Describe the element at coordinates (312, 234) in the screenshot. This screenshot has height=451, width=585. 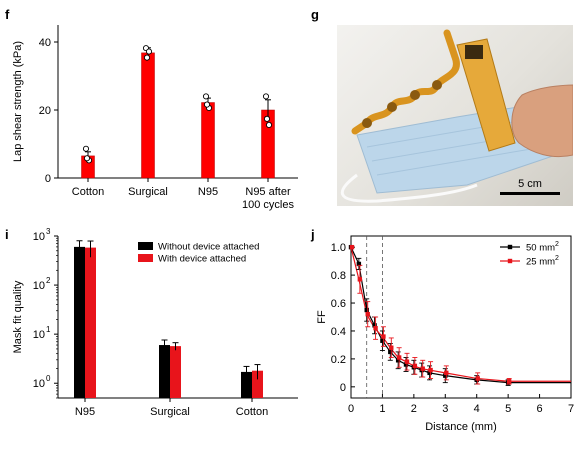
I see `panel-letter-j: j` at that location.